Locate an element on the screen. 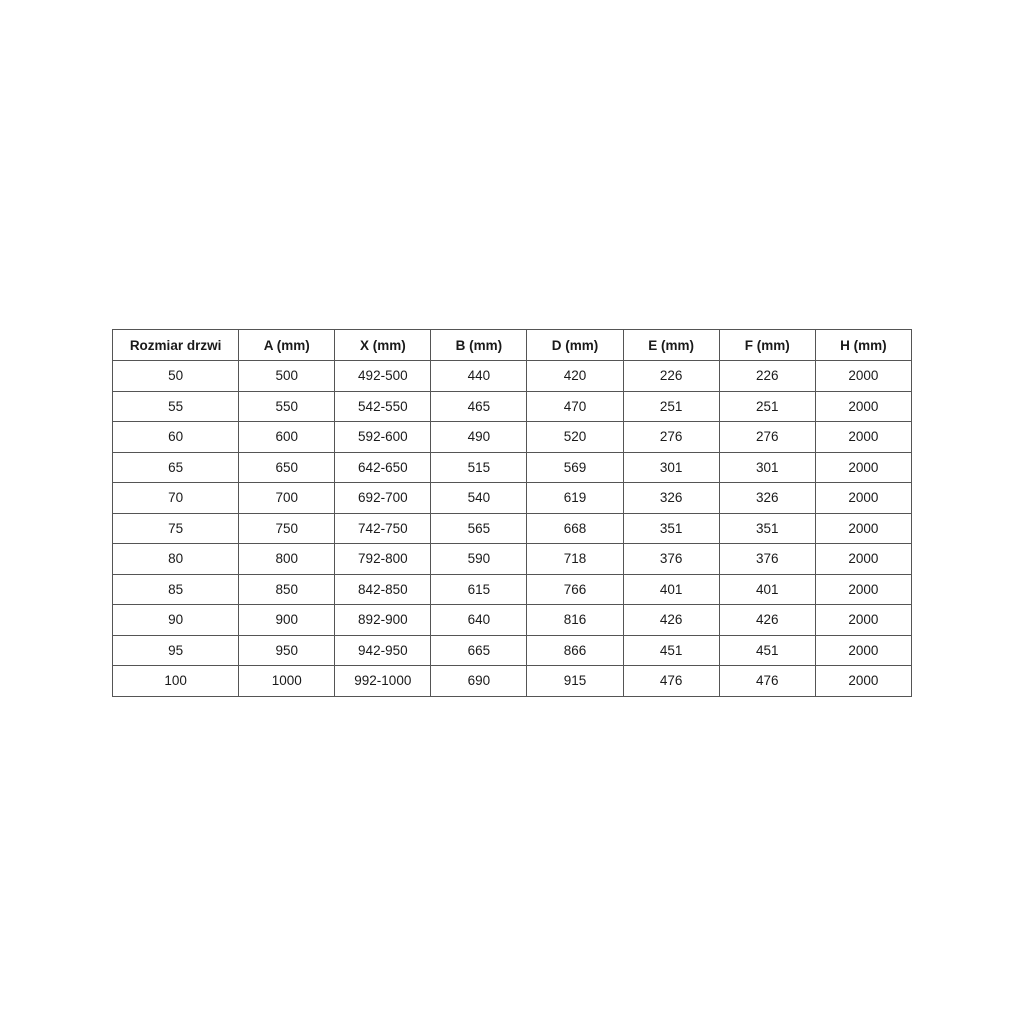 The image size is (1024, 1024). table-cell: 718 is located at coordinates (575, 559).